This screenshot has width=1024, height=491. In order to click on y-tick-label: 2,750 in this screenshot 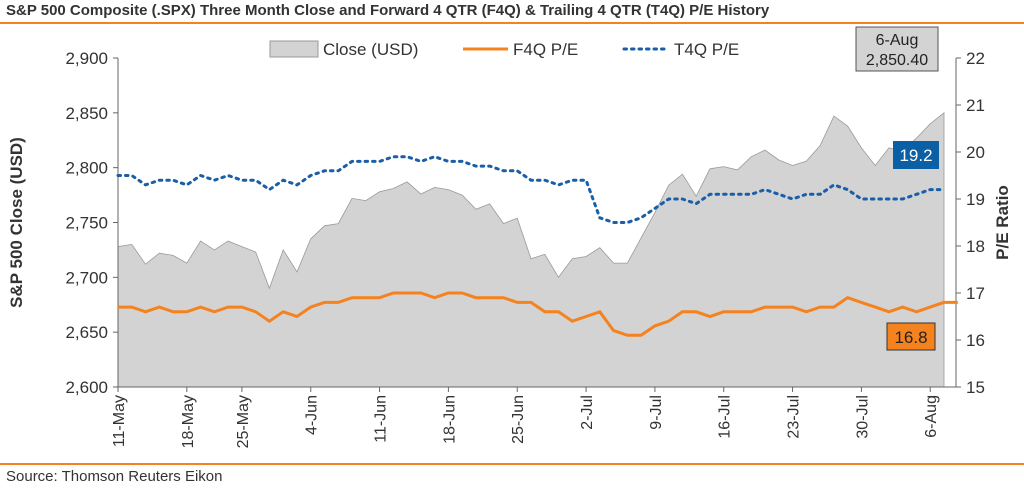, I will do `click(86, 223)`.